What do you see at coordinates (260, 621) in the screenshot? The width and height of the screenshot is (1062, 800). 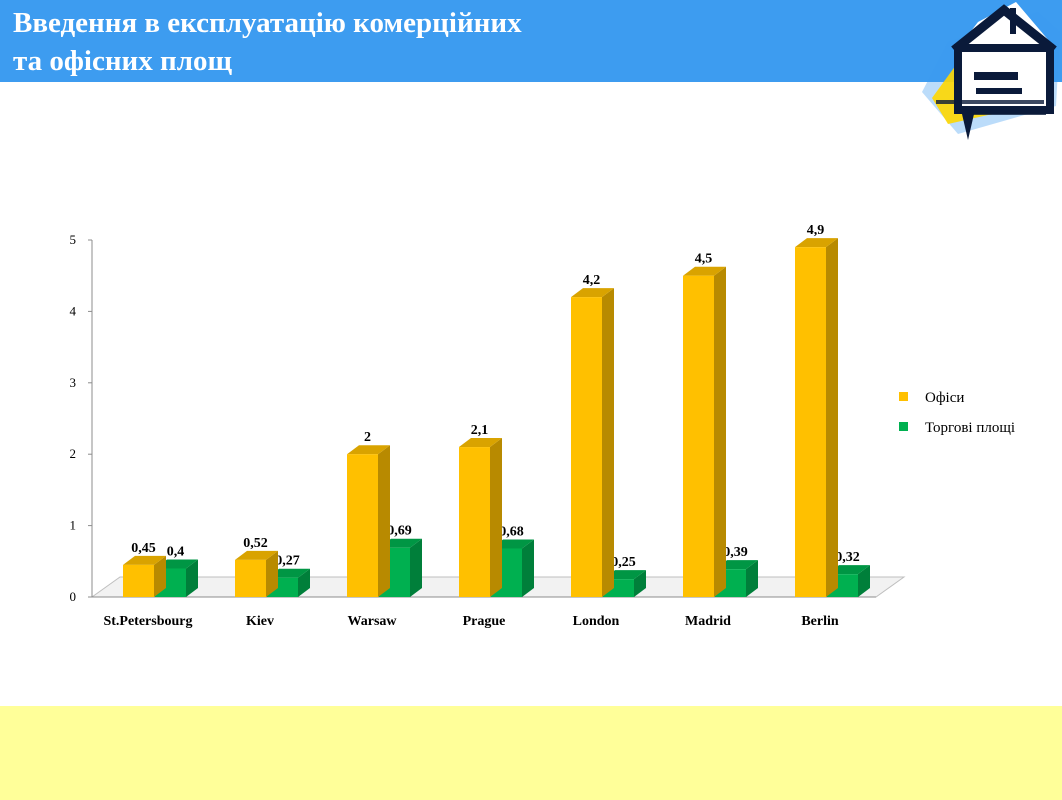 I see `category-label: Kiev` at bounding box center [260, 621].